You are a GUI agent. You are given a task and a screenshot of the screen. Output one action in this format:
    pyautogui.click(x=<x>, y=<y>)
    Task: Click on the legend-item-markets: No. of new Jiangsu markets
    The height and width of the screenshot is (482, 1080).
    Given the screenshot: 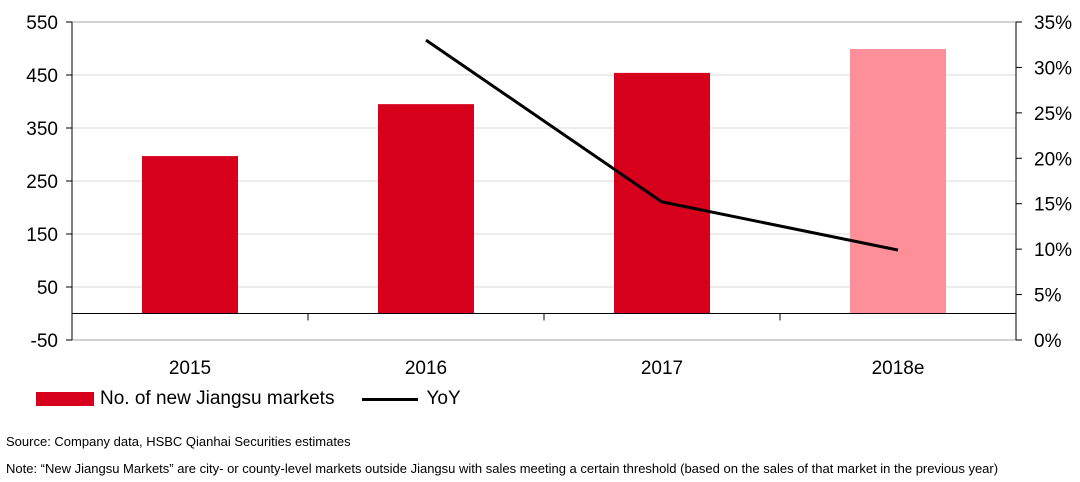 What is the action you would take?
    pyautogui.click(x=185, y=399)
    